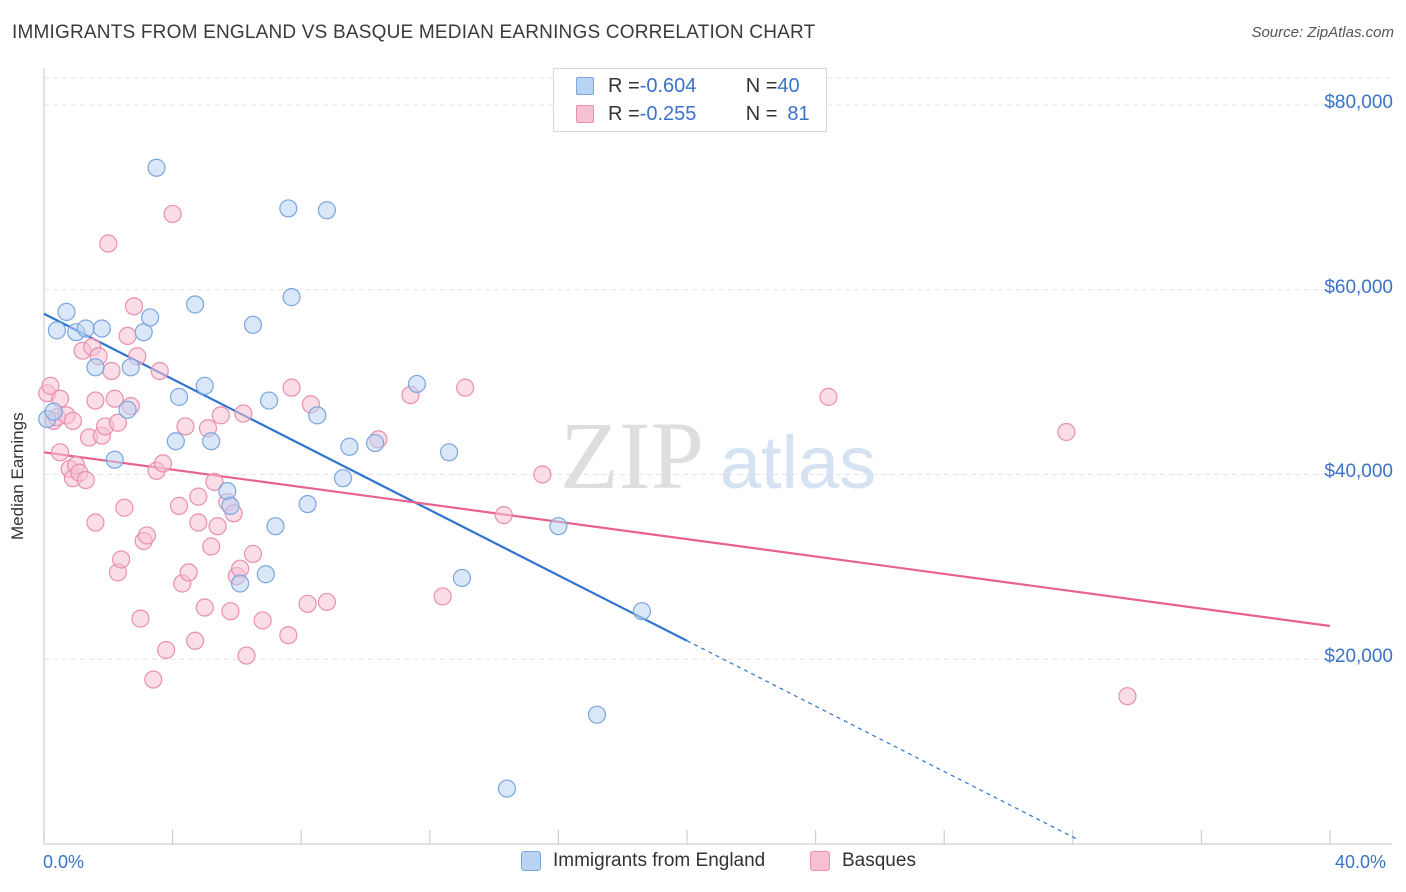 Image resolution: width=1406 pixels, height=892 pixels. I want to click on y-tick-label: $80,000, so click(1358, 102).